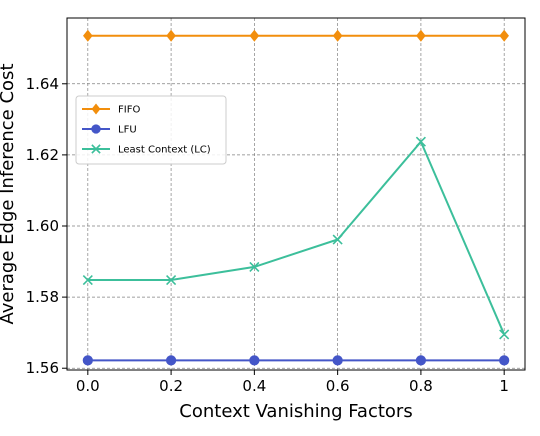 The image size is (540, 436). I want to click on x-tick-label: 0.6, so click(338, 386).